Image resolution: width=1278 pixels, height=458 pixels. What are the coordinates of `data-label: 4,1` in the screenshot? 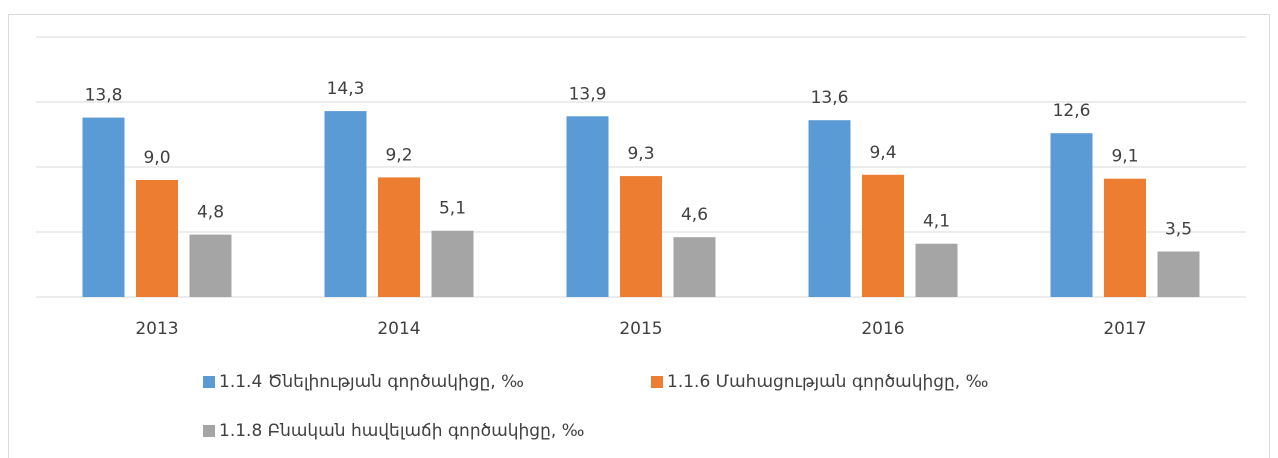 It's located at (936, 222).